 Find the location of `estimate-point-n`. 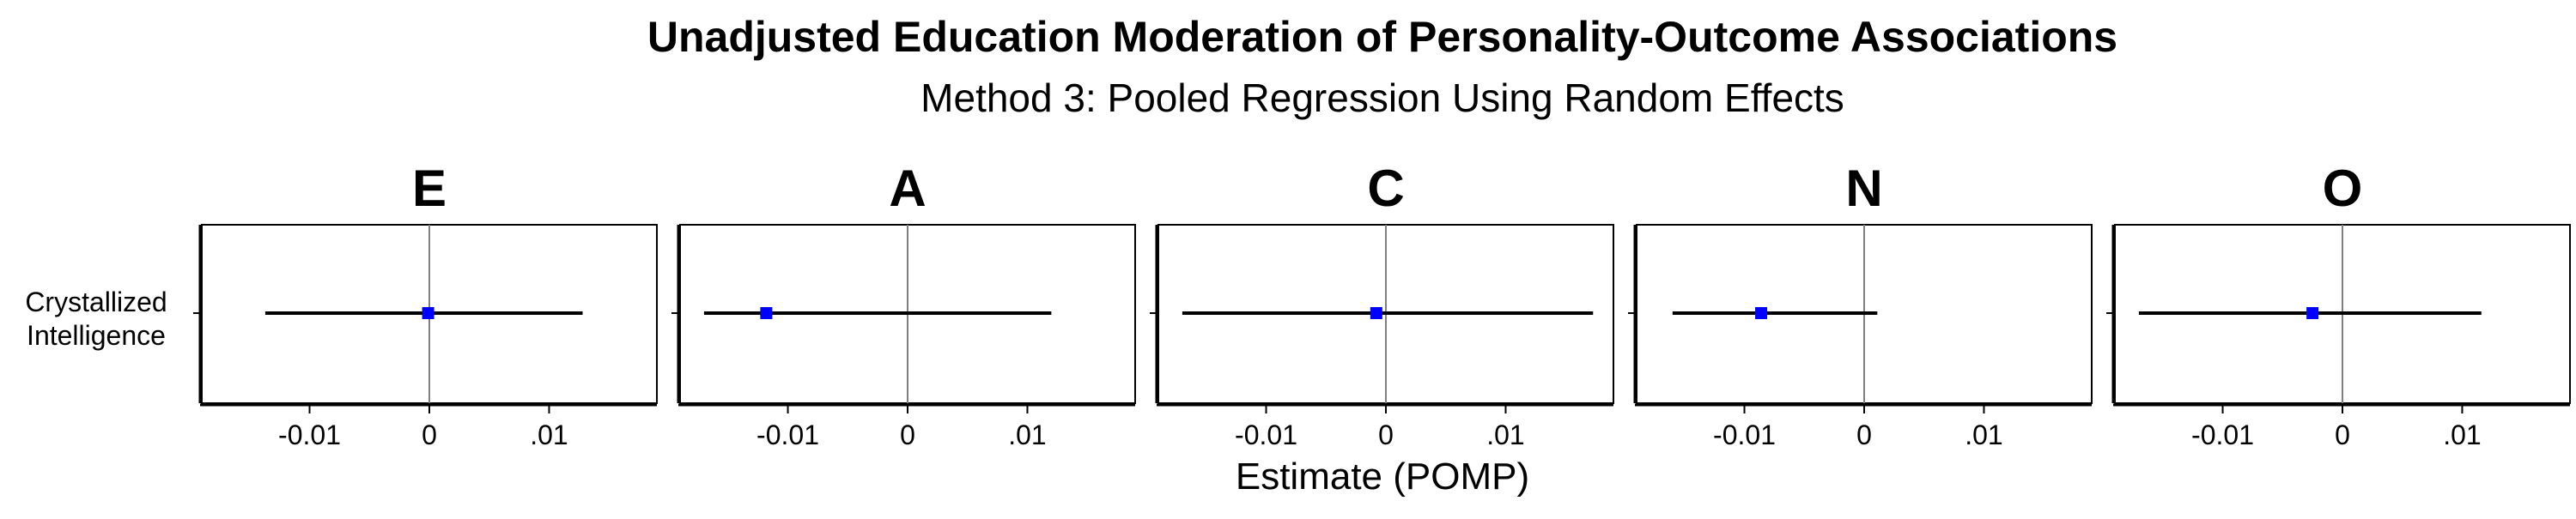

estimate-point-n is located at coordinates (1762, 313).